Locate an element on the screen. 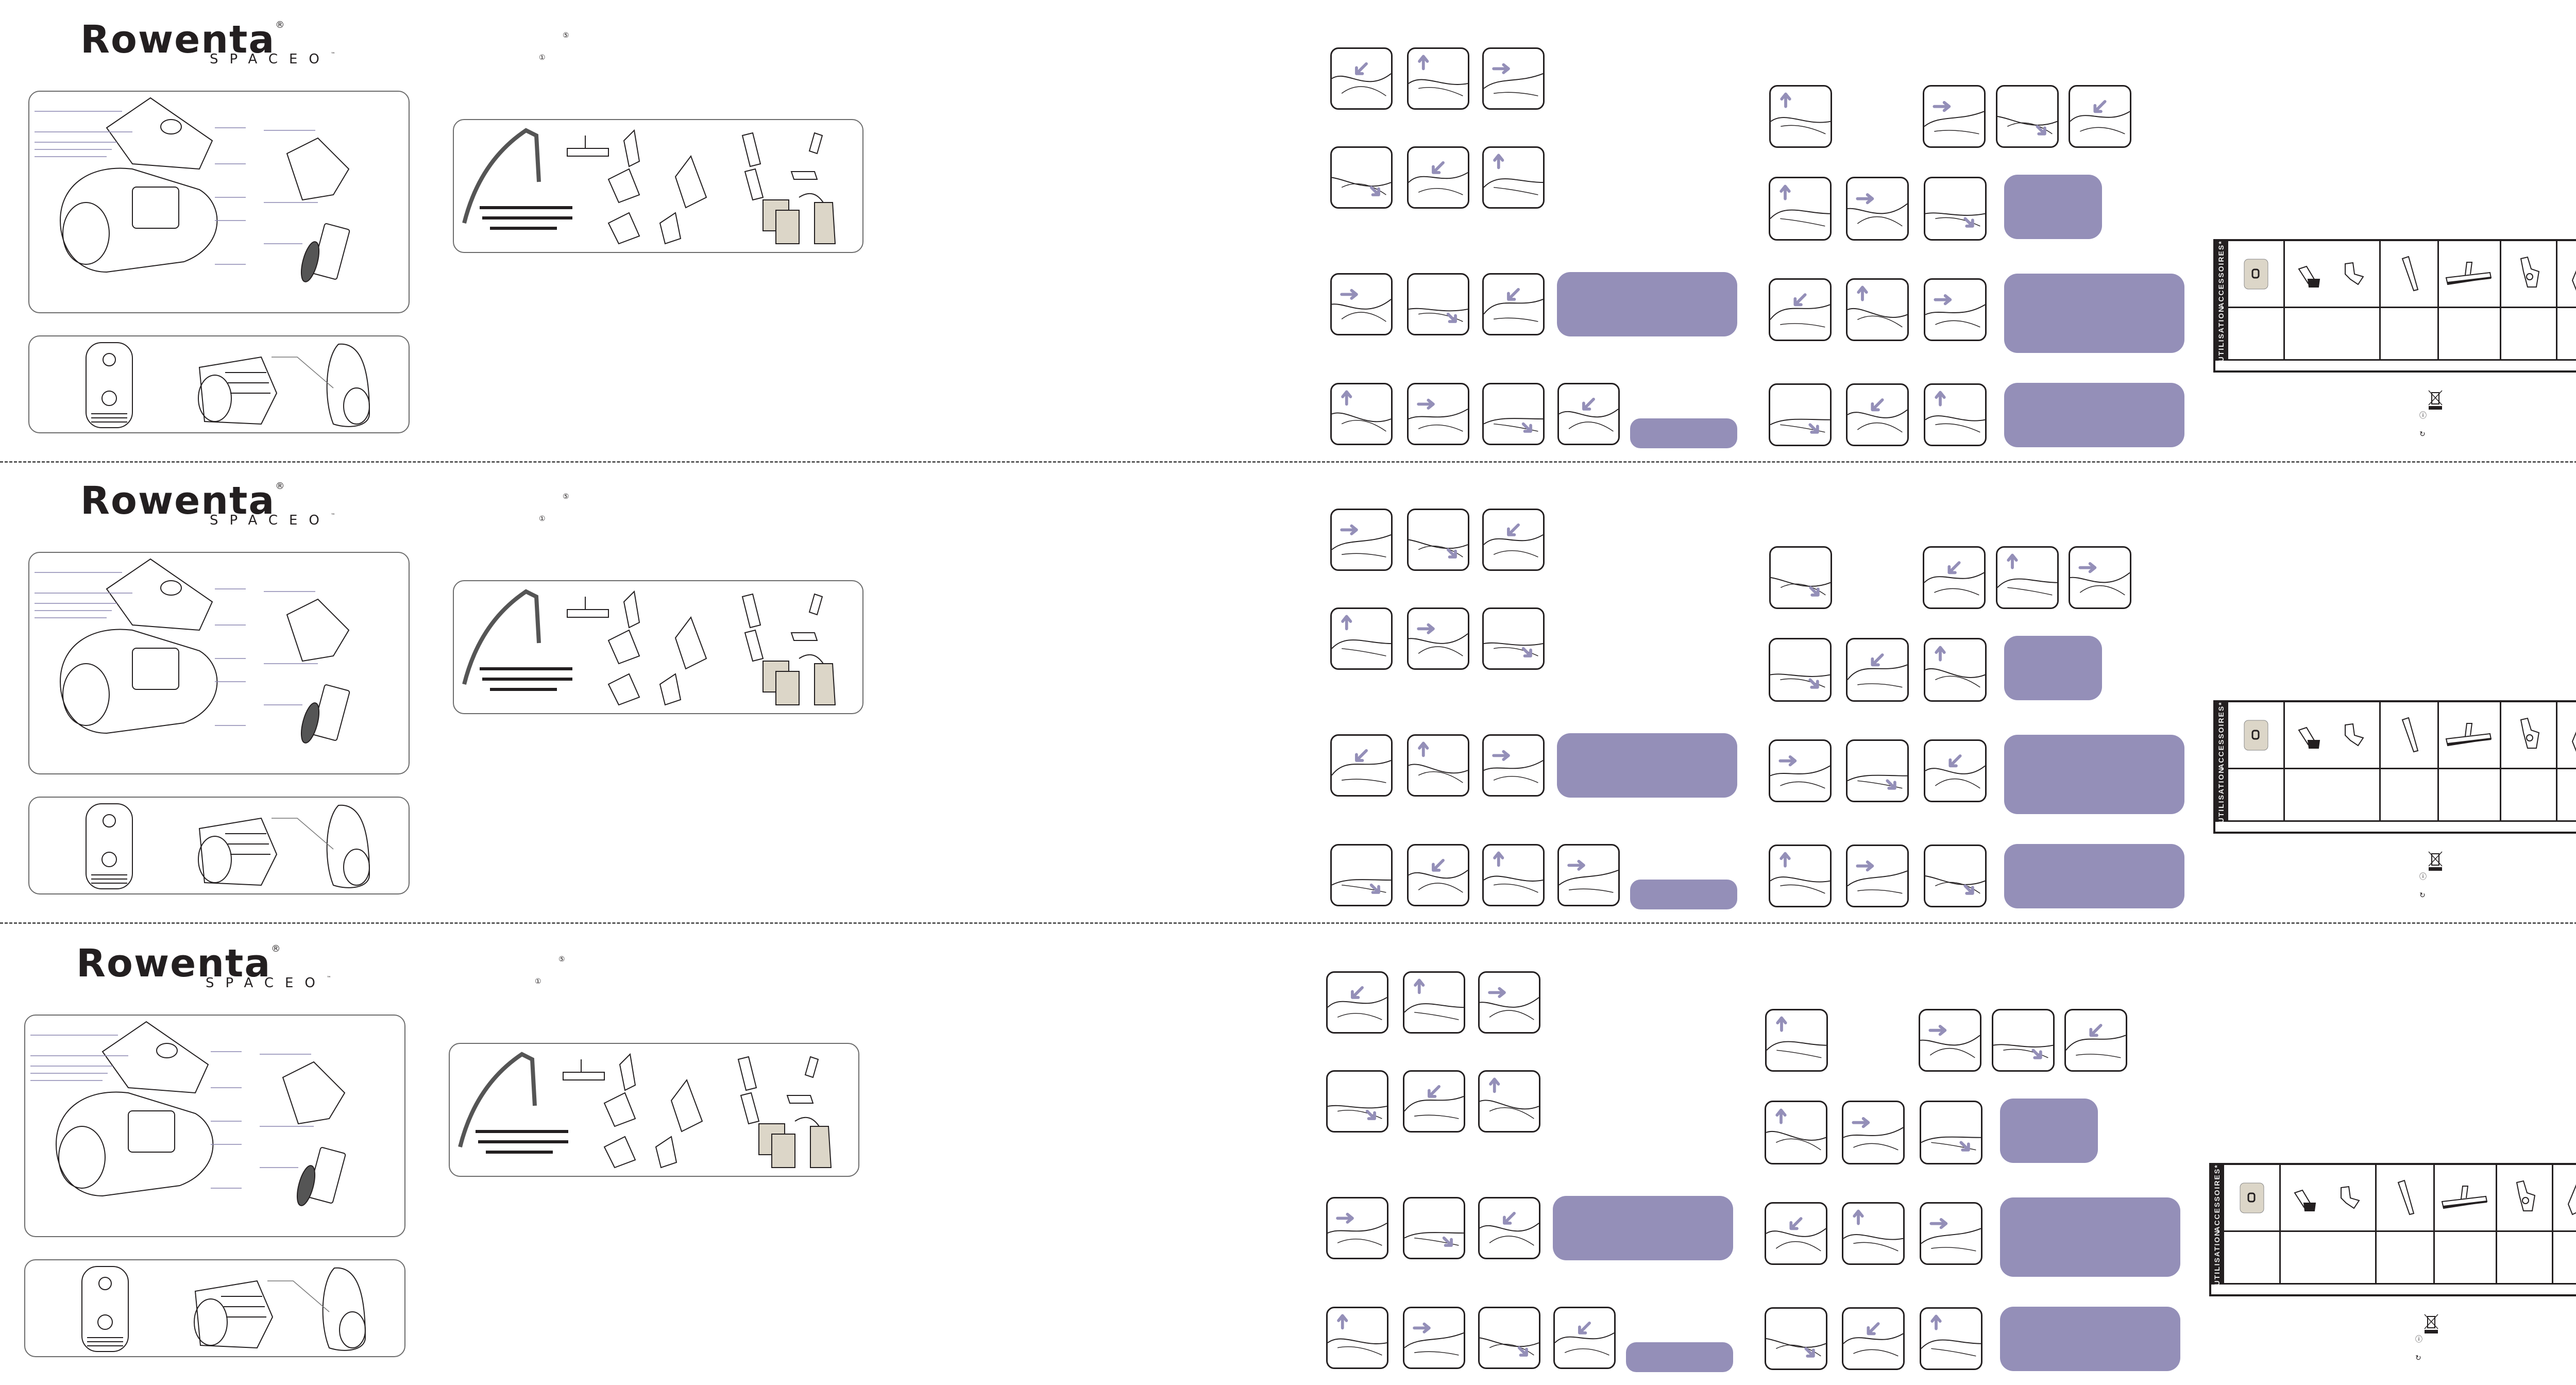 The height and width of the screenshot is (1385, 2576). info-icon: ⓘ is located at coordinates (2423, 876).